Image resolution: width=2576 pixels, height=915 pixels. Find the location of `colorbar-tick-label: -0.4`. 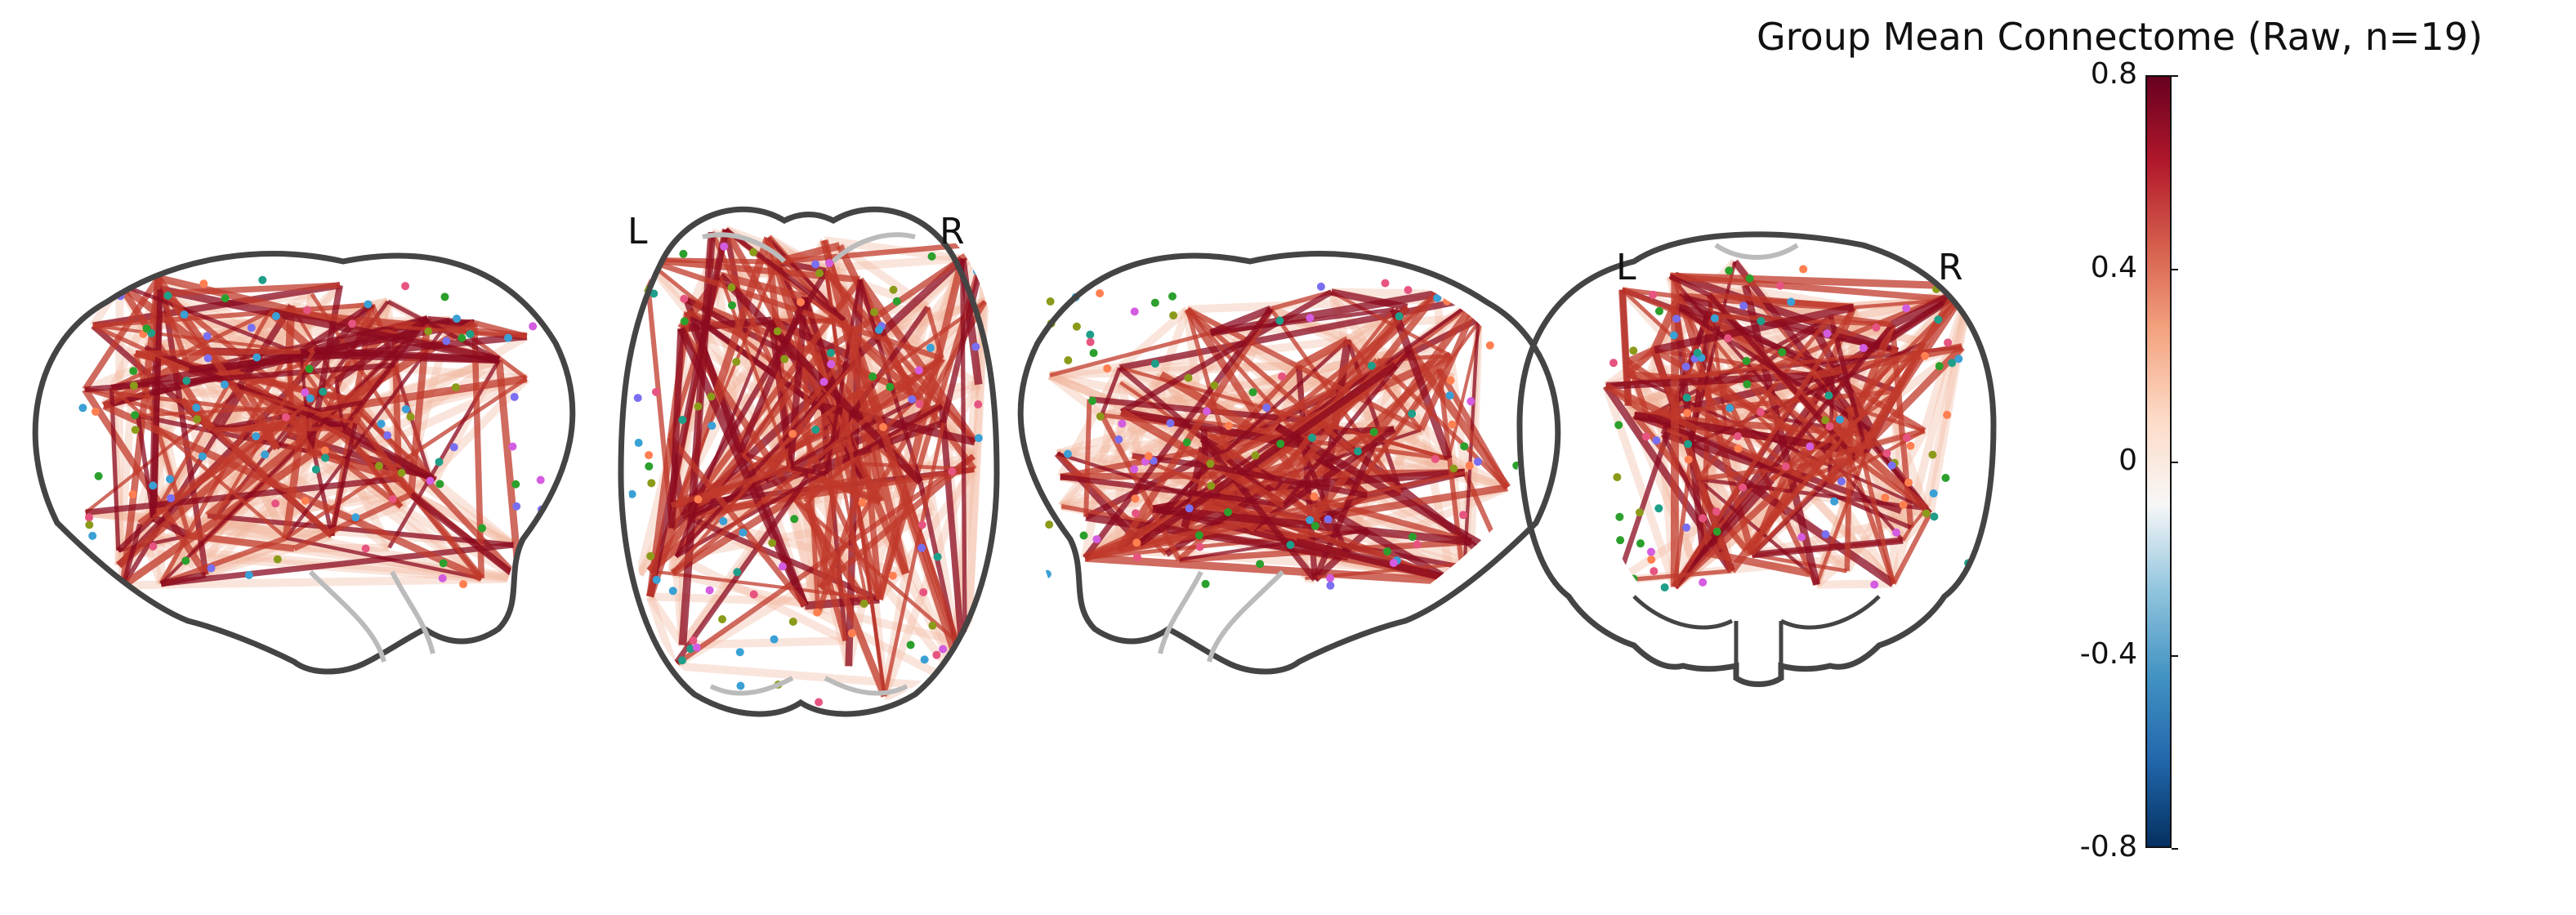

colorbar-tick-label: -0.4 is located at coordinates (2108, 653).